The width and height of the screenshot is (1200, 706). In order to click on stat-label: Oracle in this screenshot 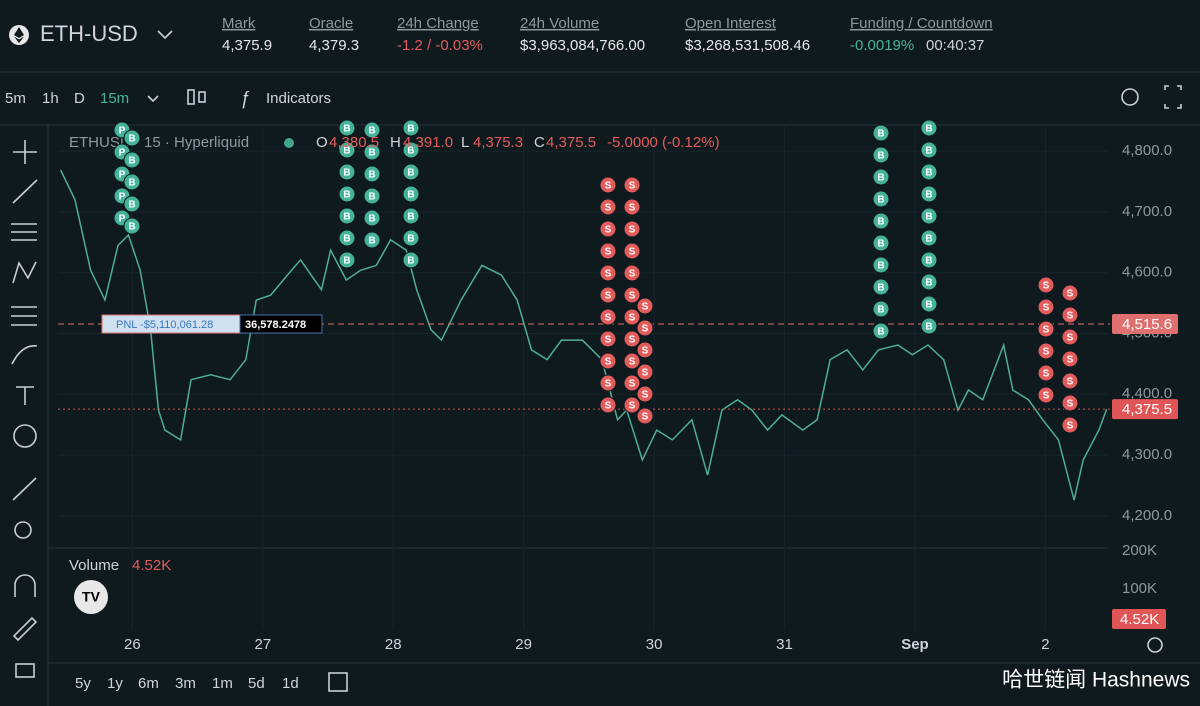, I will do `click(331, 23)`.